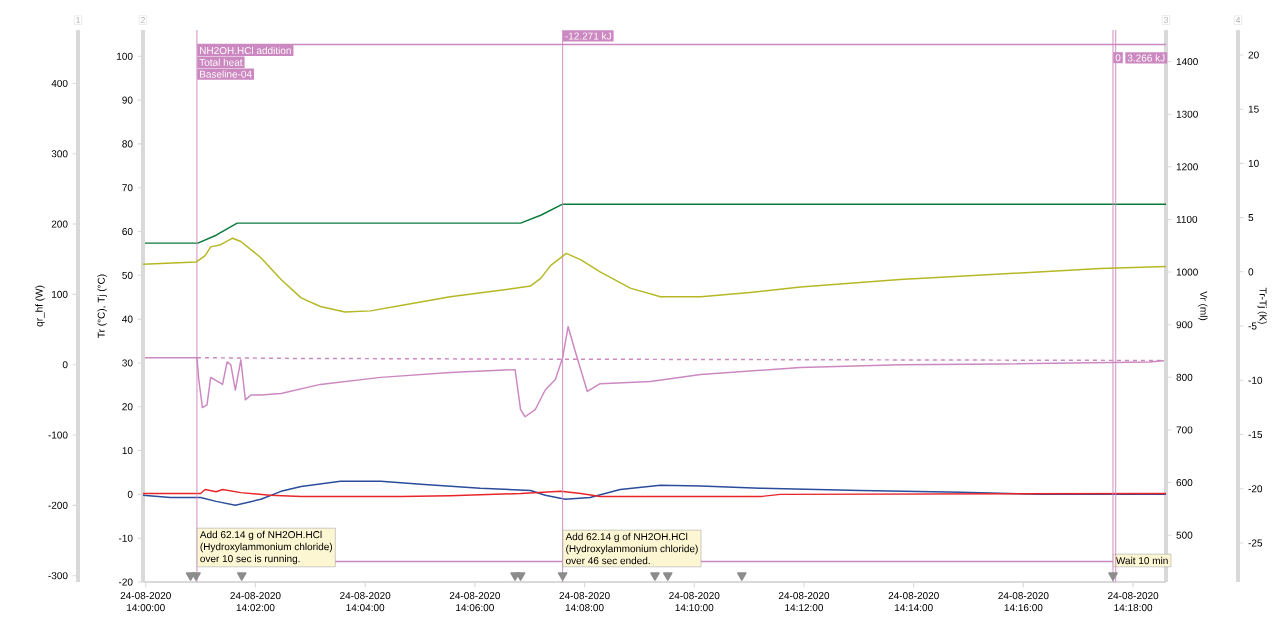 This screenshot has height=625, width=1284. I want to click on text: 4, so click(1238, 20).